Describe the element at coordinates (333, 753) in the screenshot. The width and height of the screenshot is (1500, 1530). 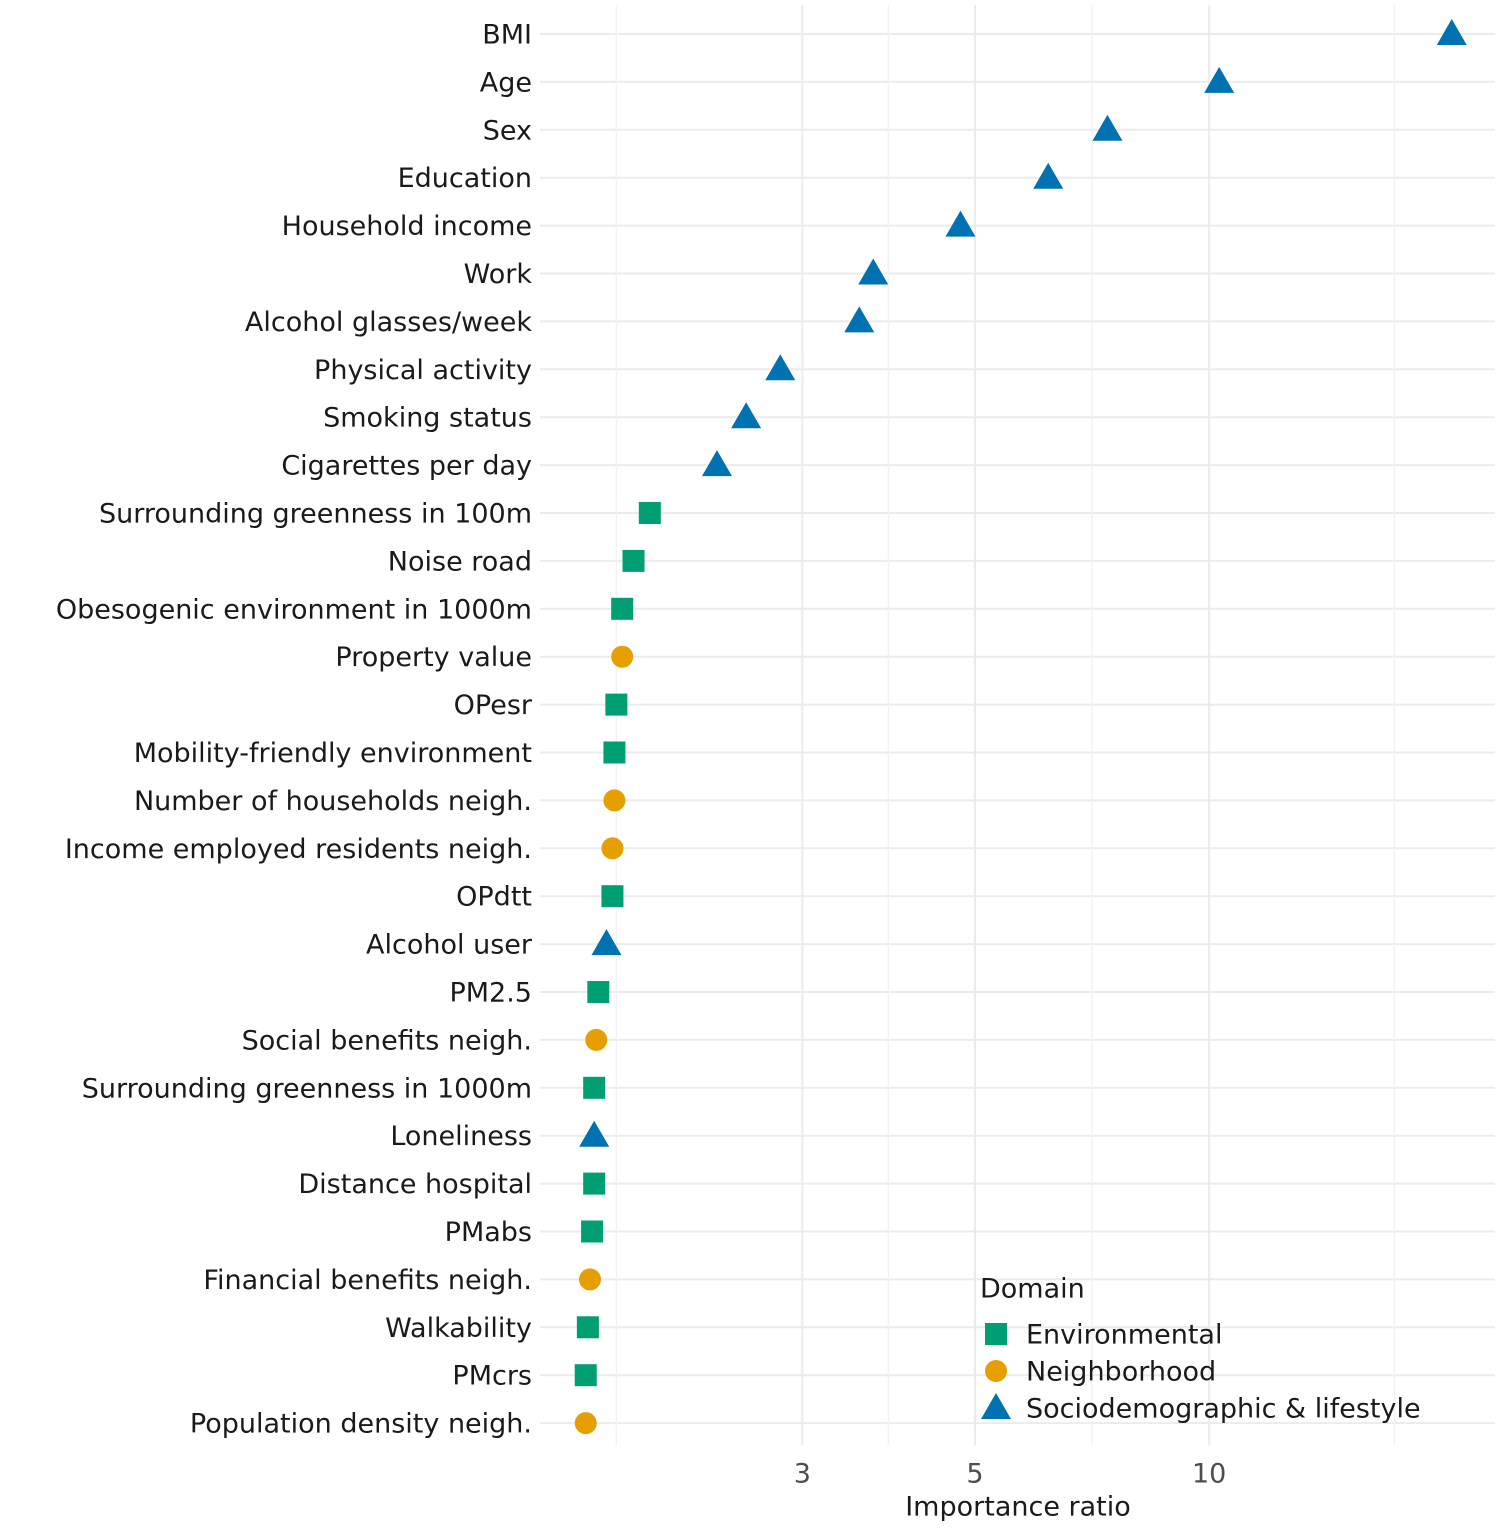
I see `y-tick-label: Mobility-friendly environment` at that location.